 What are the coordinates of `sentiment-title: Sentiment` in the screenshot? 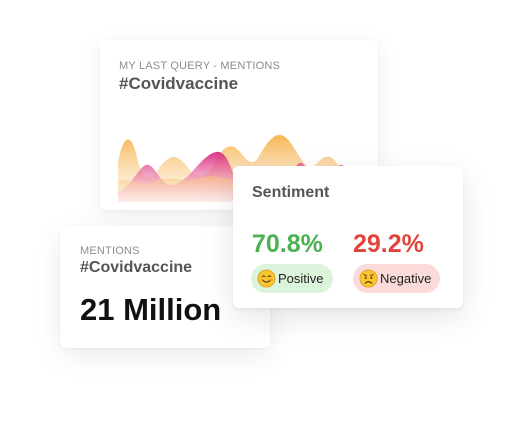 It's located at (291, 192).